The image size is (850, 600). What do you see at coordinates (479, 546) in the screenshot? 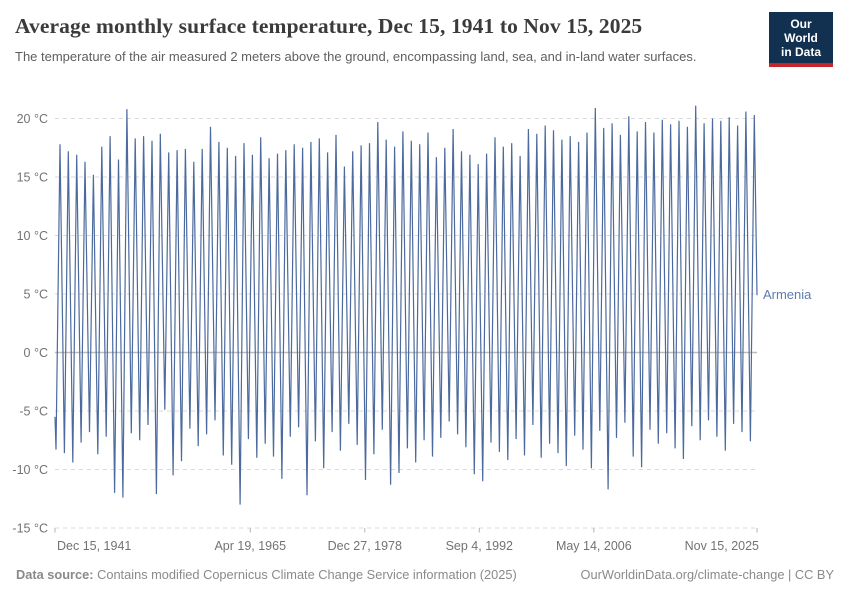
I see `x-axis-tick-label: Sep 4, 1992` at bounding box center [479, 546].